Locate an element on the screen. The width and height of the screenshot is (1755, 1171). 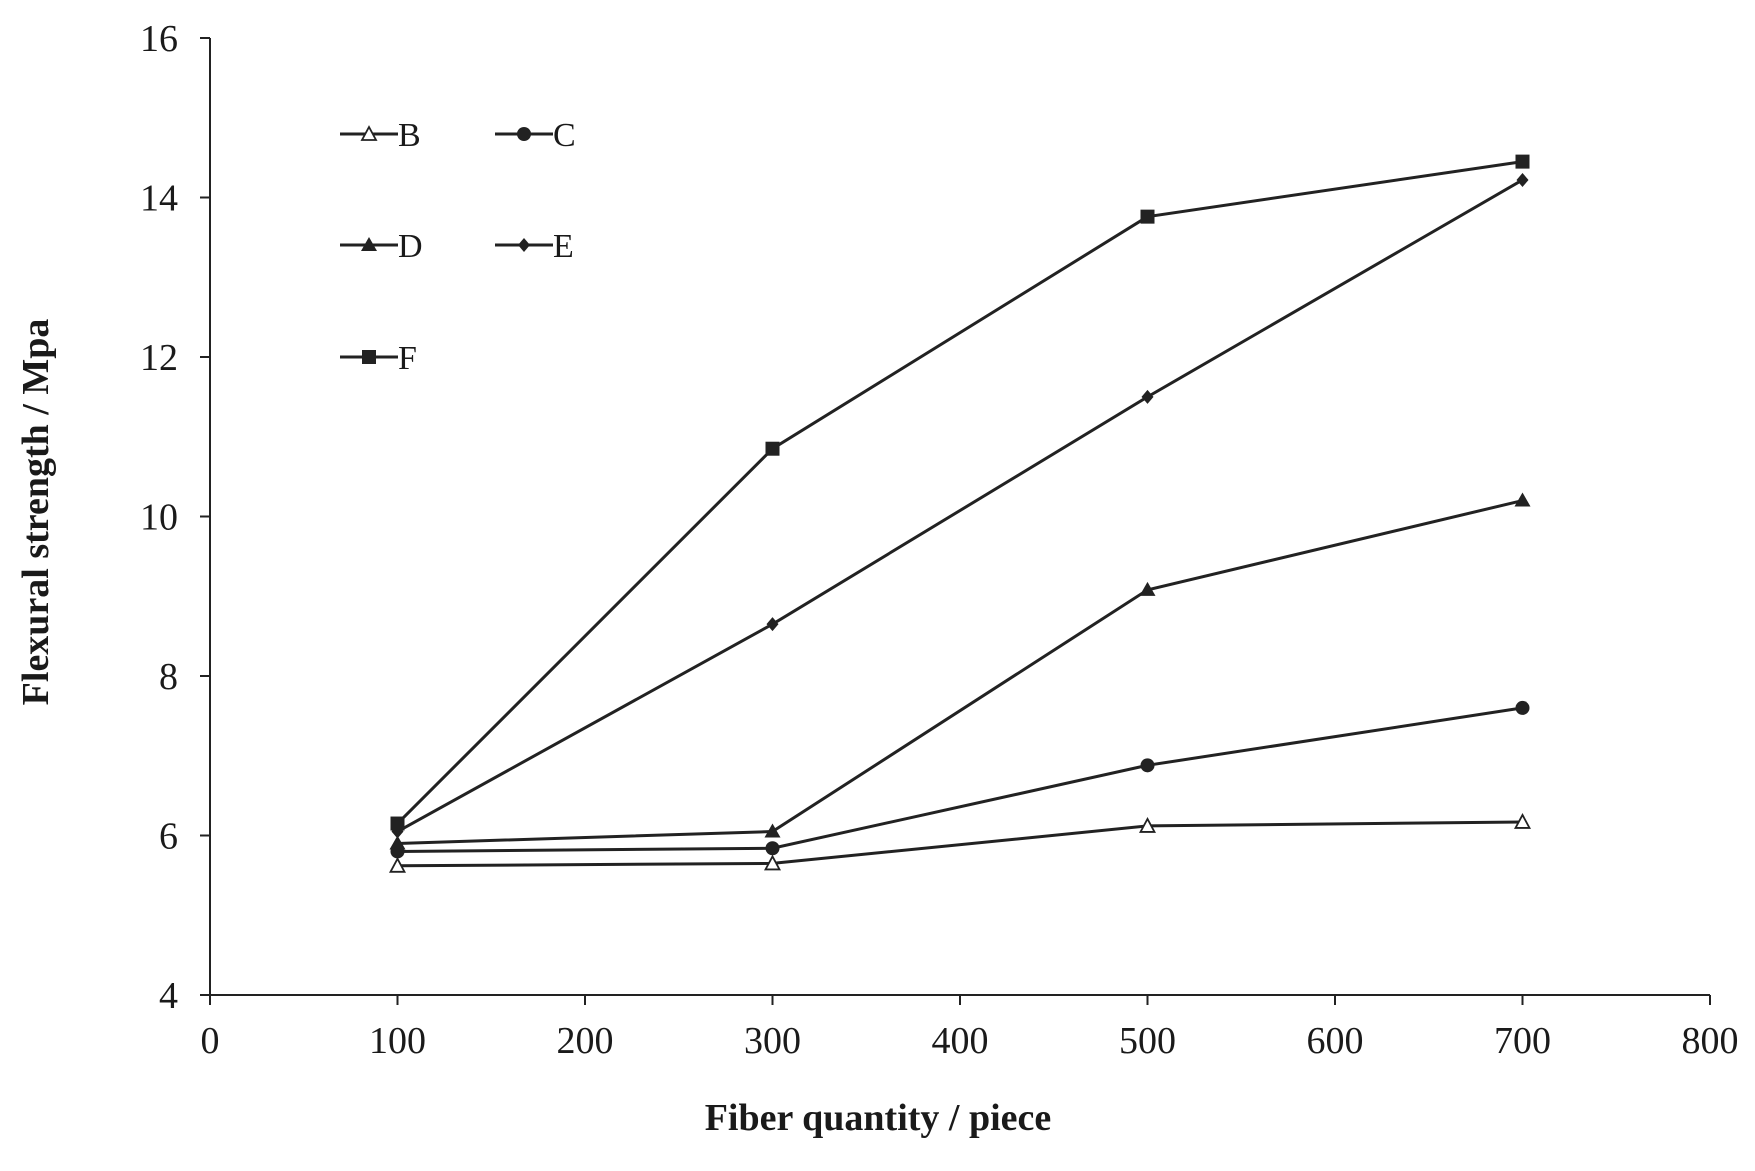
legend-label: C is located at coordinates (564, 135).